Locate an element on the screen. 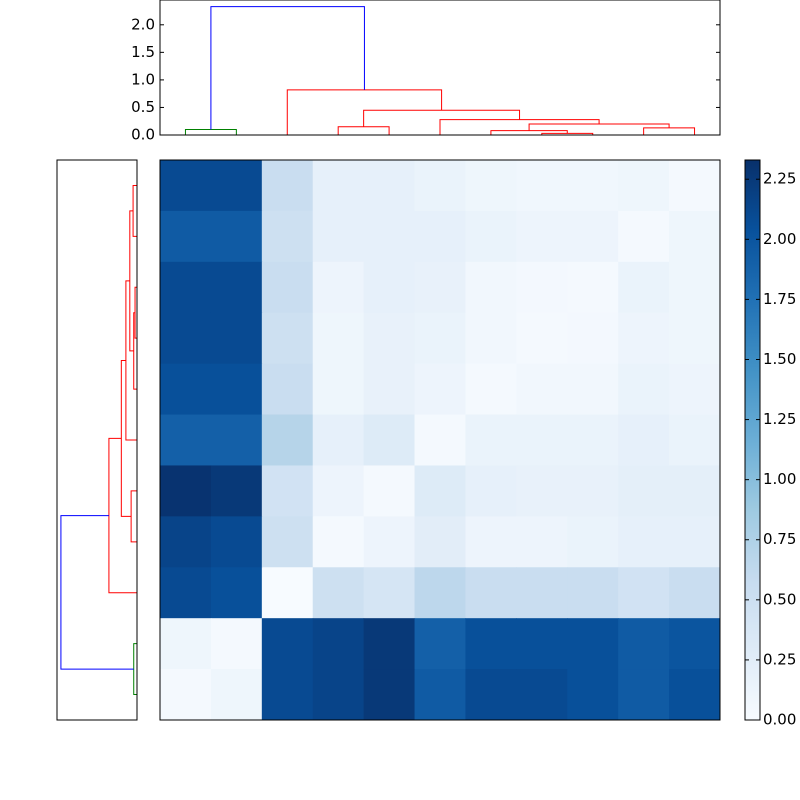 The width and height of the screenshot is (800, 800). left-dendrogram-frame is located at coordinates (97, 440).